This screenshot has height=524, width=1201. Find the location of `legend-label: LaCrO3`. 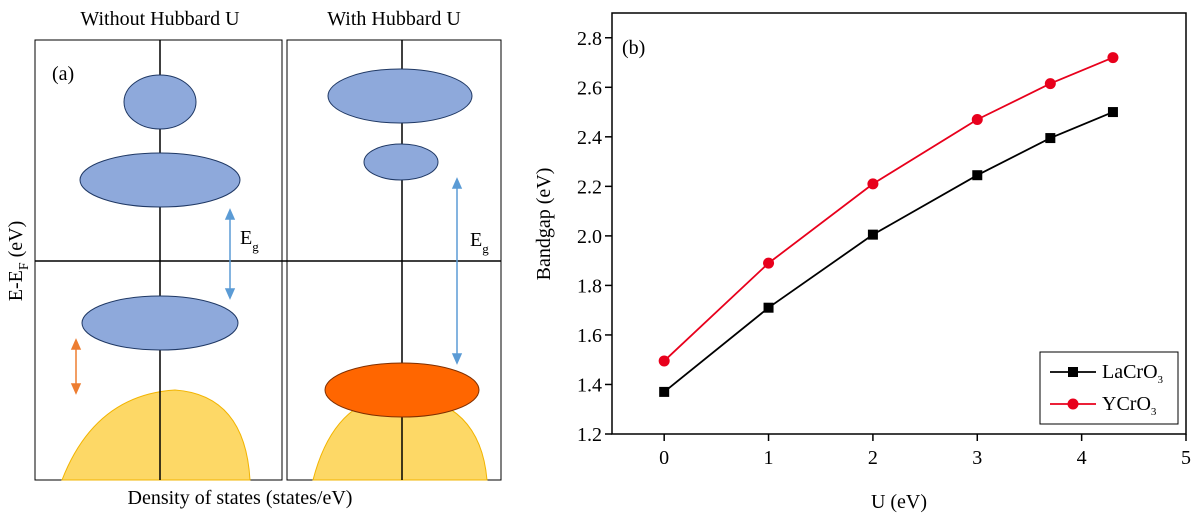

legend-label: LaCrO3 is located at coordinates (1133, 373).